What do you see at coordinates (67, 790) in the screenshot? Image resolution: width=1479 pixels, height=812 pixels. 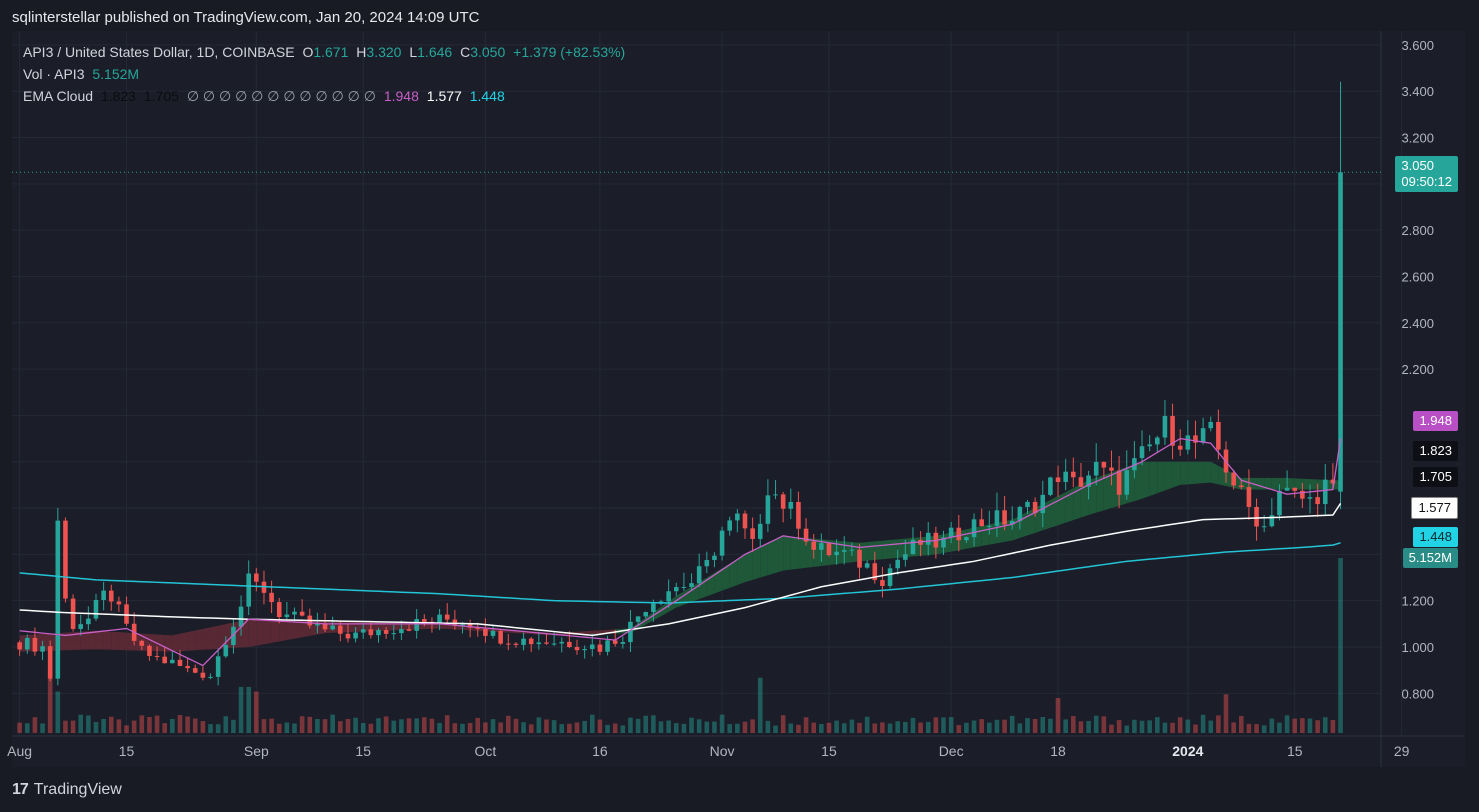 I see `tradingview-footer: 17 TradingView` at bounding box center [67, 790].